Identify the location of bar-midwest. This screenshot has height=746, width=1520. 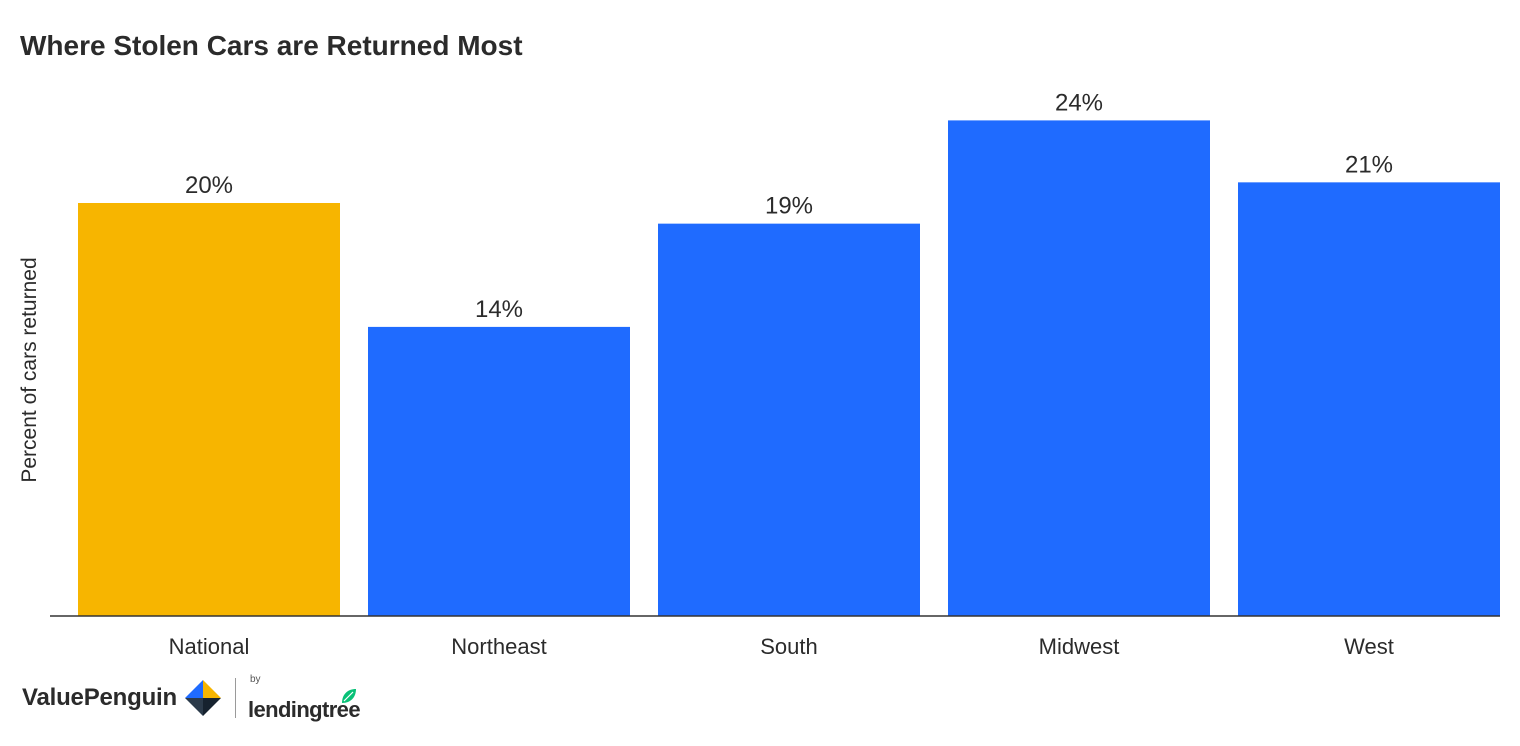
(1079, 368).